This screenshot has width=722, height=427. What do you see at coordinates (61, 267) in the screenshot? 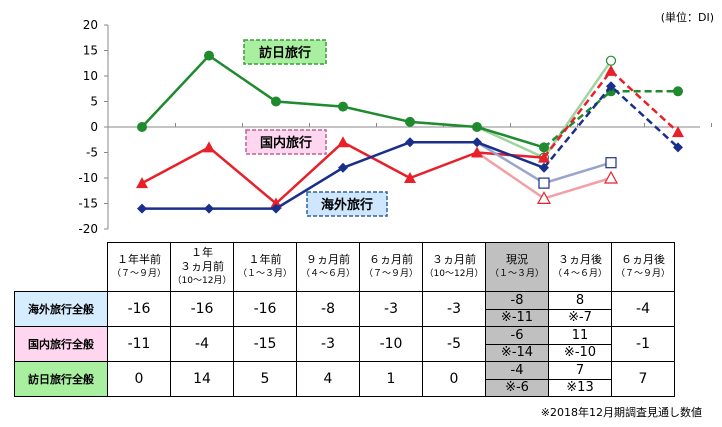
I see `table-corner` at bounding box center [61, 267].